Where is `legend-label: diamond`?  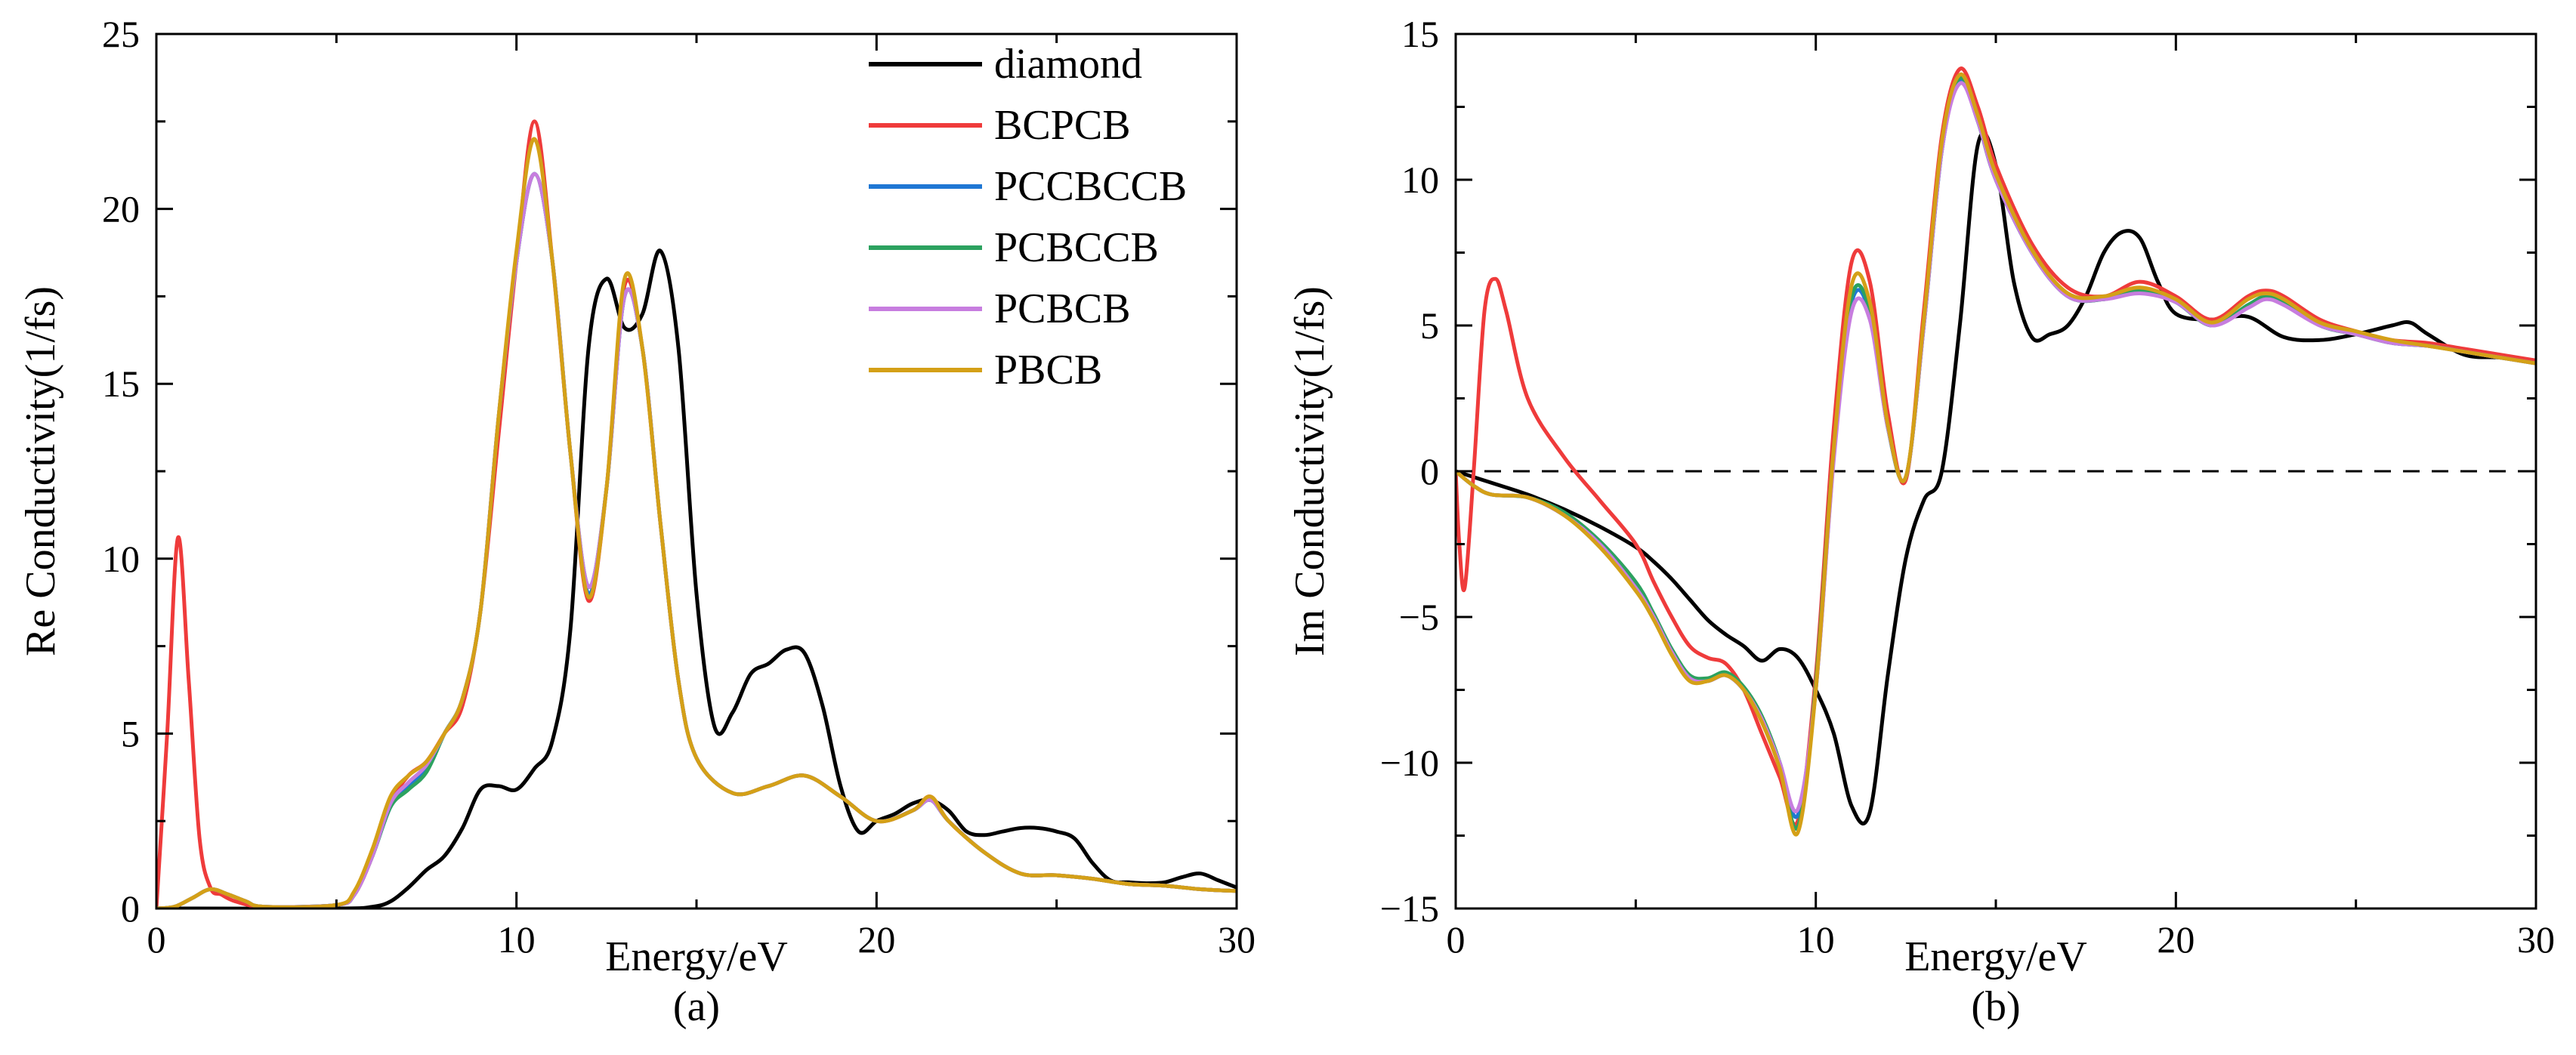
legend-label: diamond is located at coordinates (1068, 64).